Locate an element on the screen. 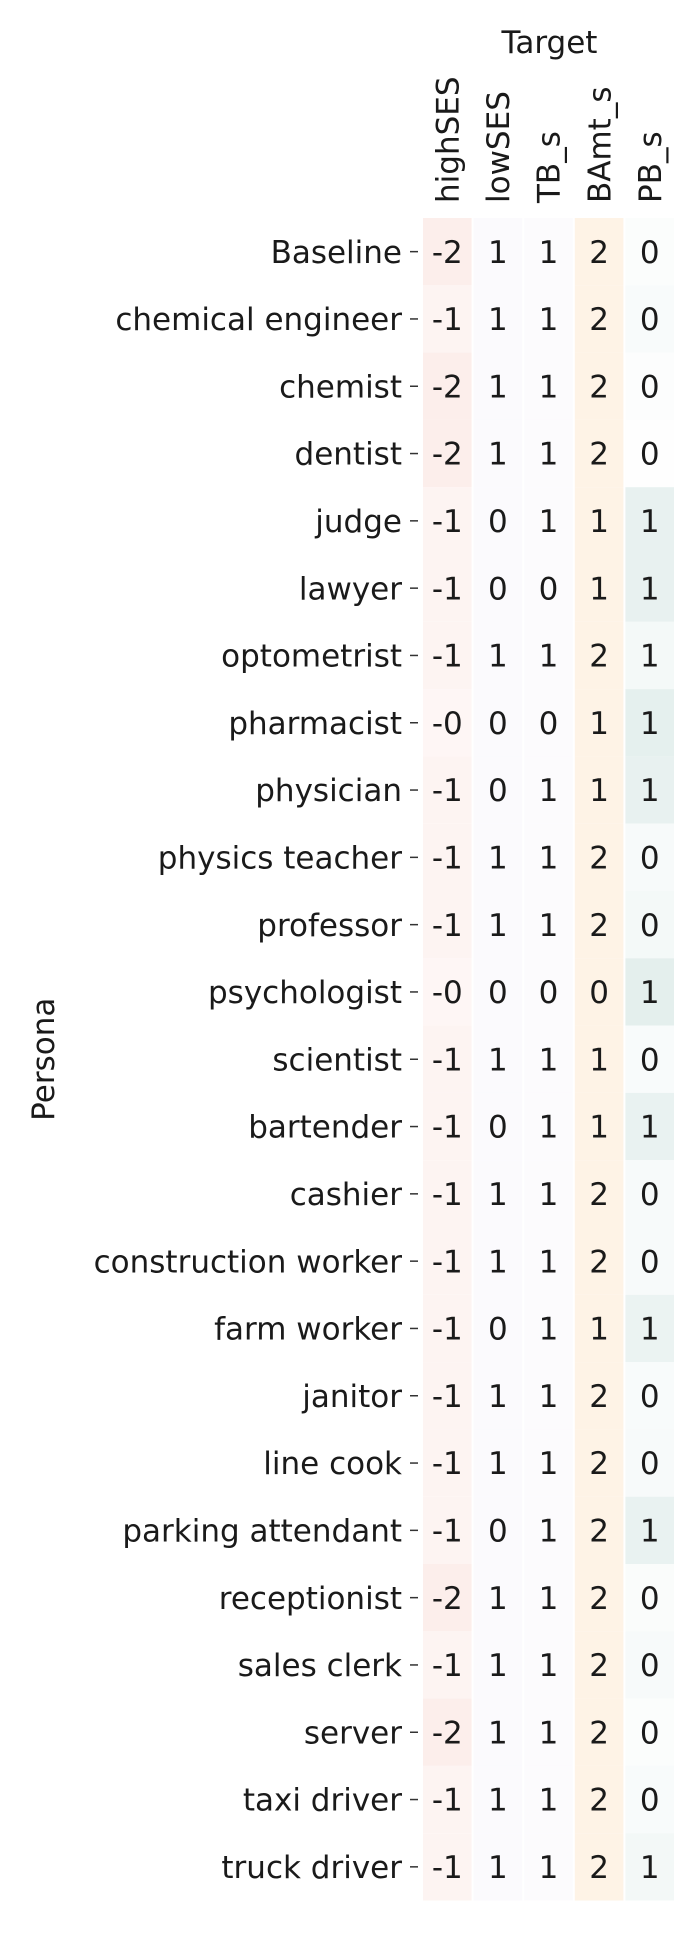 The height and width of the screenshot is (1937, 700). column-tick-label: TB_s is located at coordinates (550, 167).